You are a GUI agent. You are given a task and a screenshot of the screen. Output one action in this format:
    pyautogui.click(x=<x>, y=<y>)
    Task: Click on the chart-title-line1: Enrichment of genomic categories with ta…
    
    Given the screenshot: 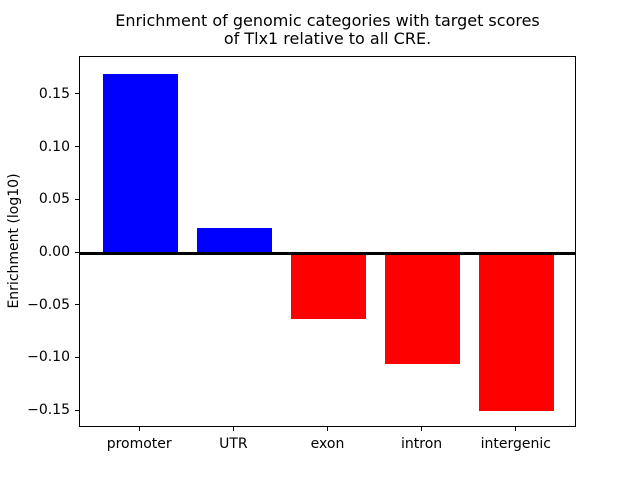 What is the action you would take?
    pyautogui.click(x=327, y=20)
    